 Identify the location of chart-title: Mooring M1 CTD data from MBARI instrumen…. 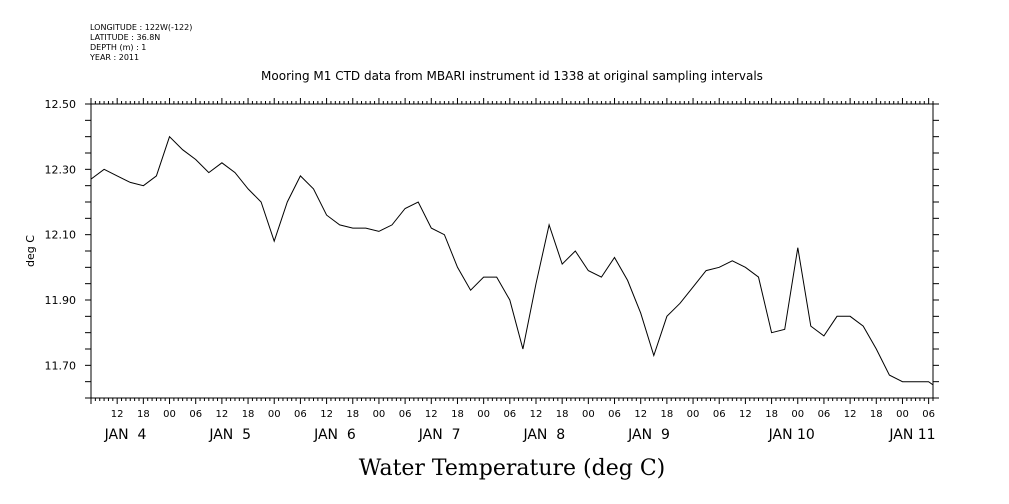
(512, 76).